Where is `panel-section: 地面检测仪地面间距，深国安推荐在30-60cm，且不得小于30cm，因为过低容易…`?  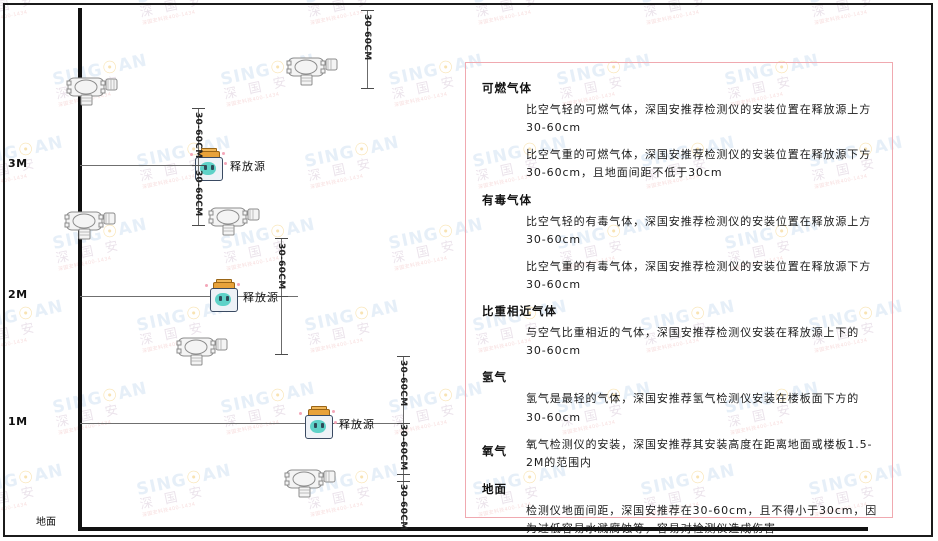
panel-section: 地面检测仪地面间距，深国安推荐在30-60cm，且不得小于30cm，因为过低容易… is located at coordinates (679, 509).